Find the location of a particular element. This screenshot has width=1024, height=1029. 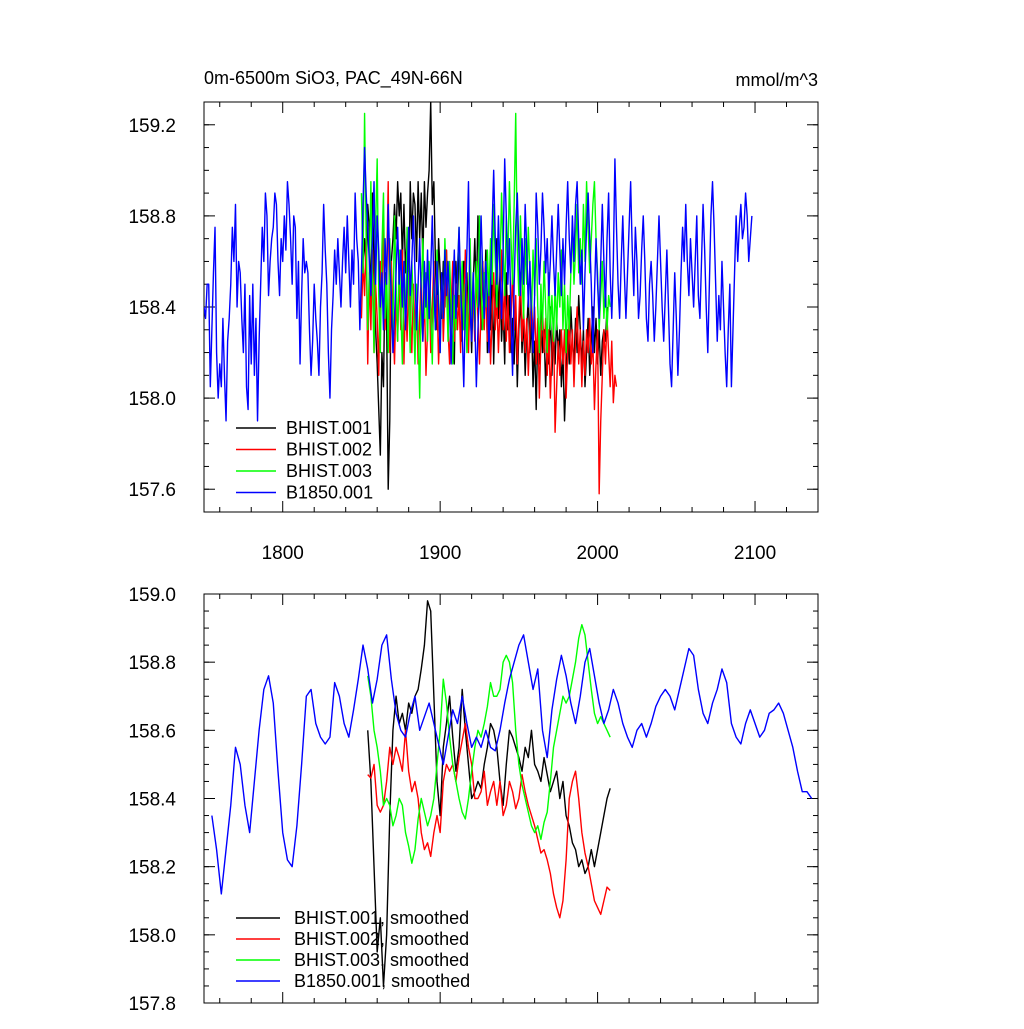

x-tick-label: 1900 is located at coordinates (440, 553).